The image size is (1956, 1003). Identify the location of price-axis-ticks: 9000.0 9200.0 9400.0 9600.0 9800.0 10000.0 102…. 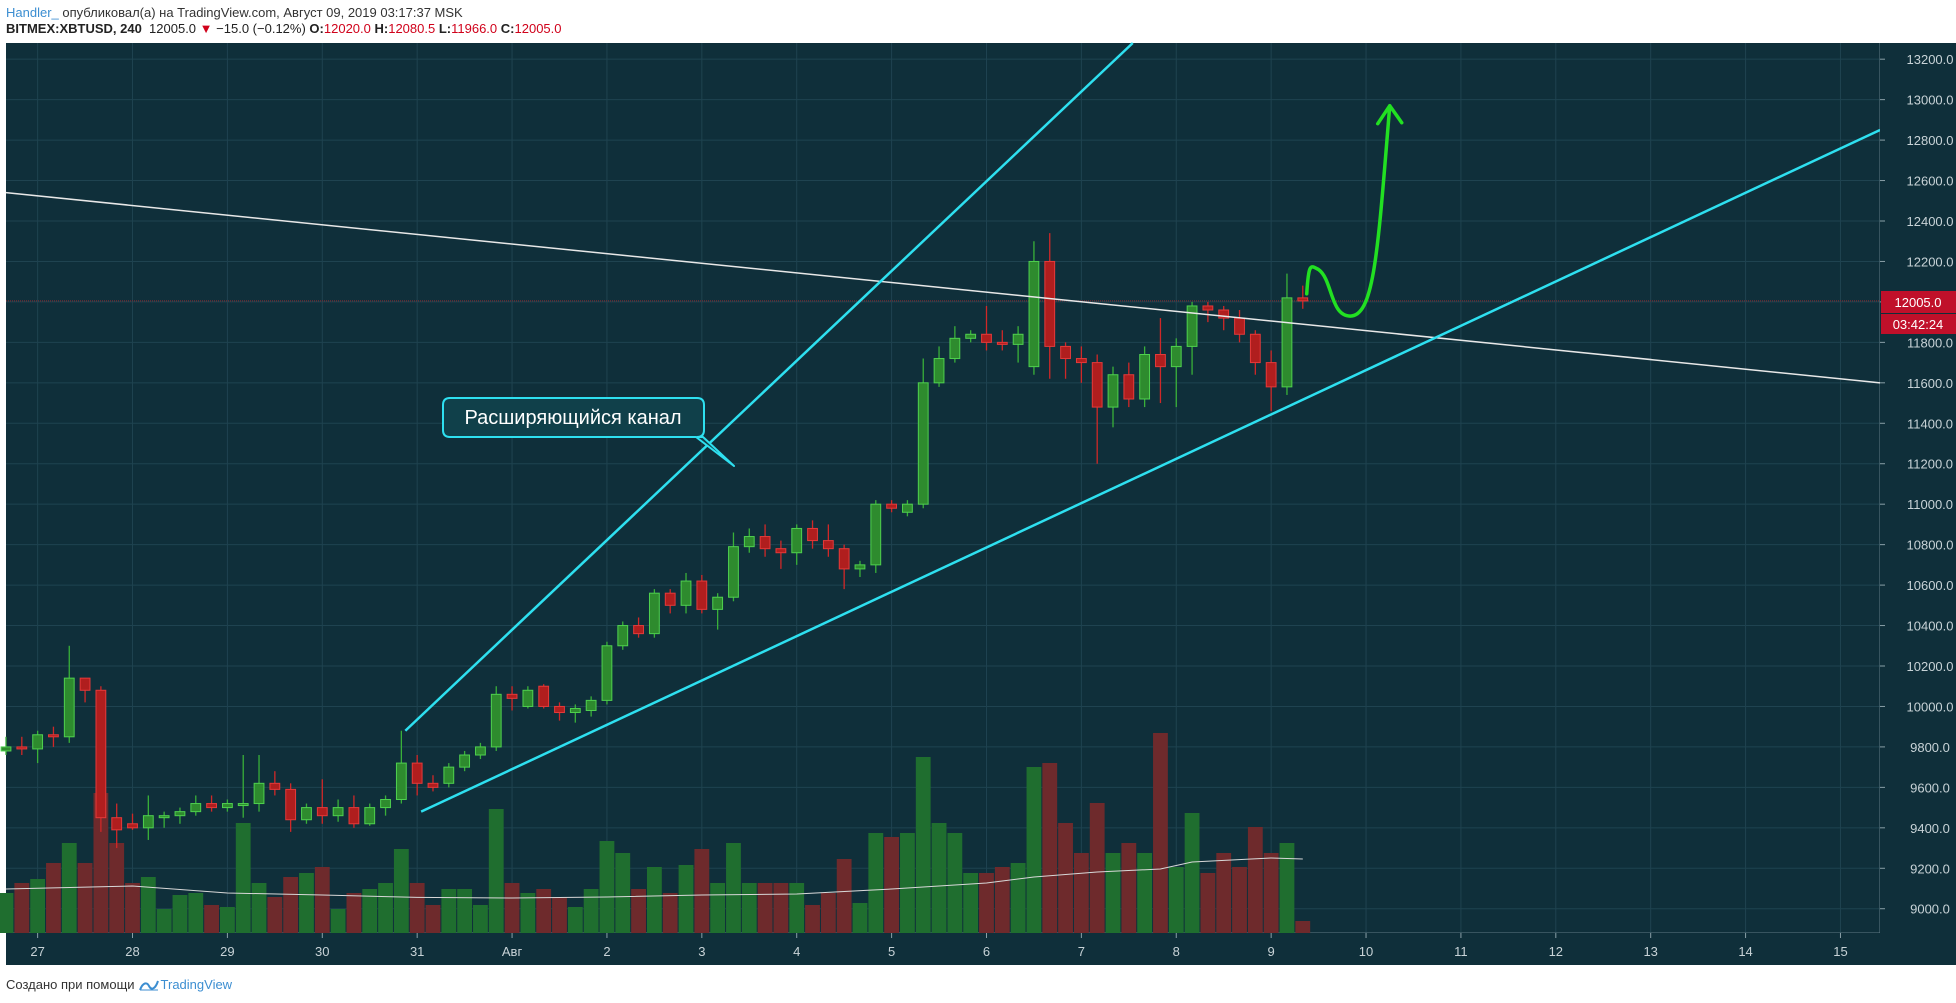
(1917, 484).